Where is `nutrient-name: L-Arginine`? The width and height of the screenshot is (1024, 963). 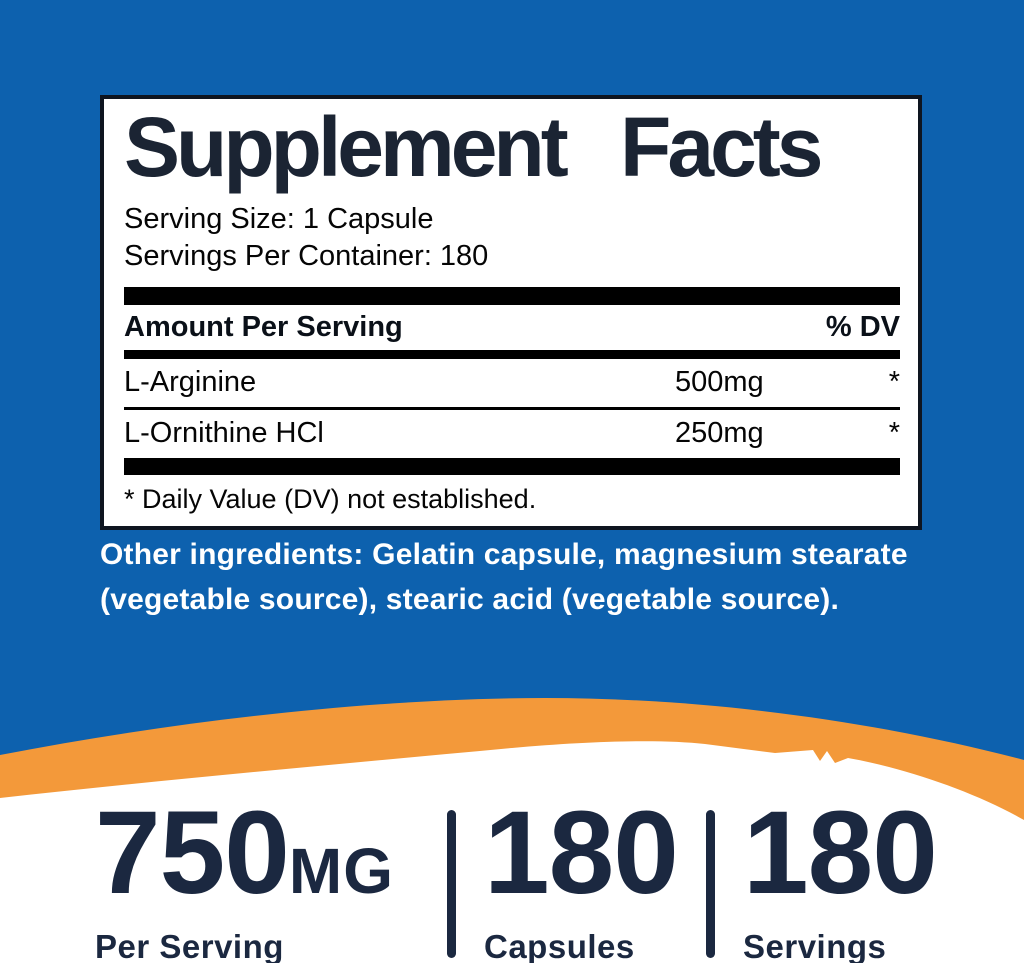 nutrient-name: L-Arginine is located at coordinates (190, 382).